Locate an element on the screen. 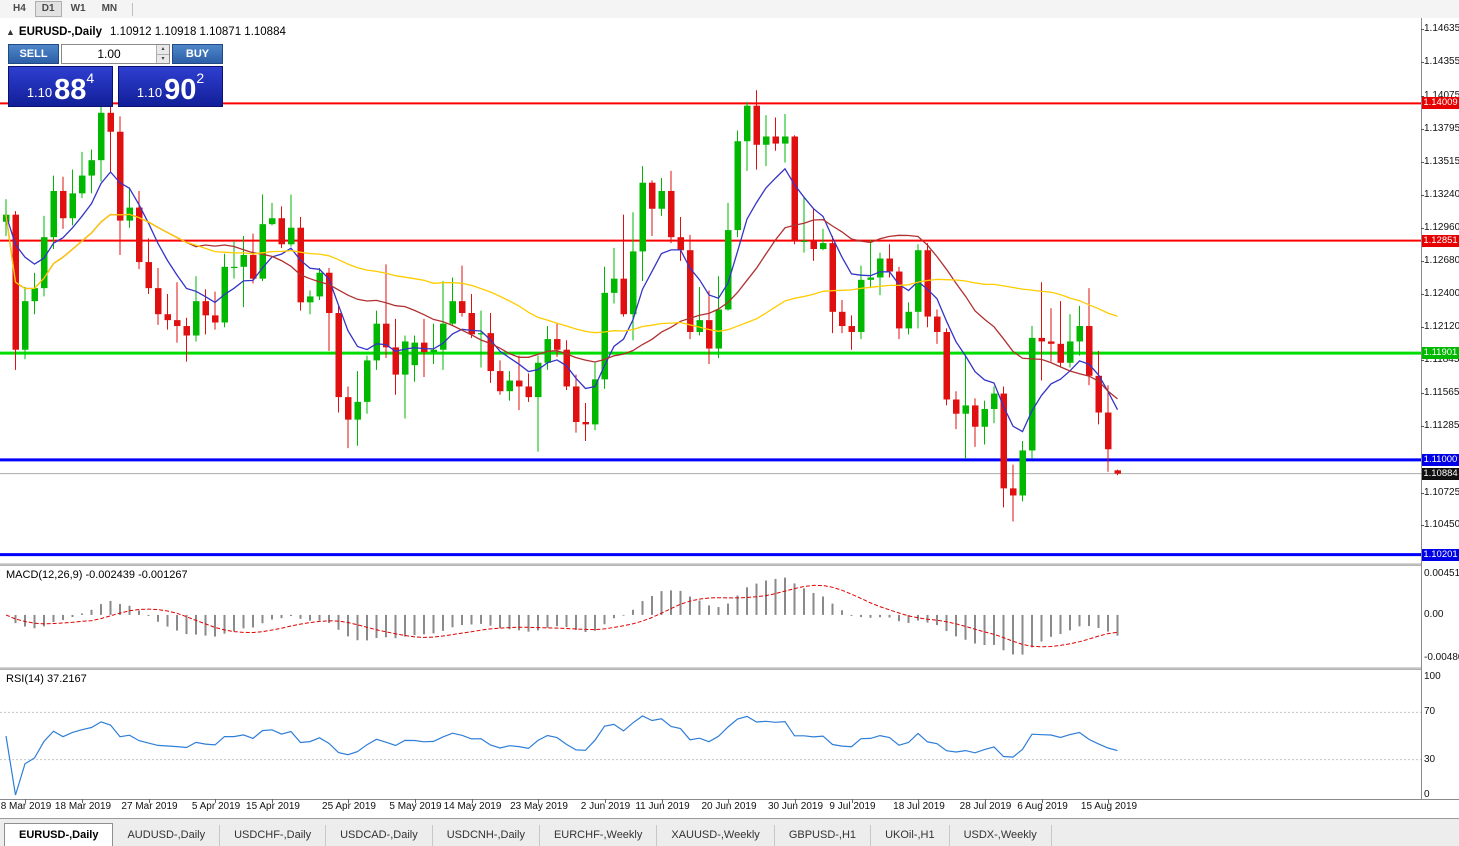  macd-indicator-panel is located at coordinates (710, 616).